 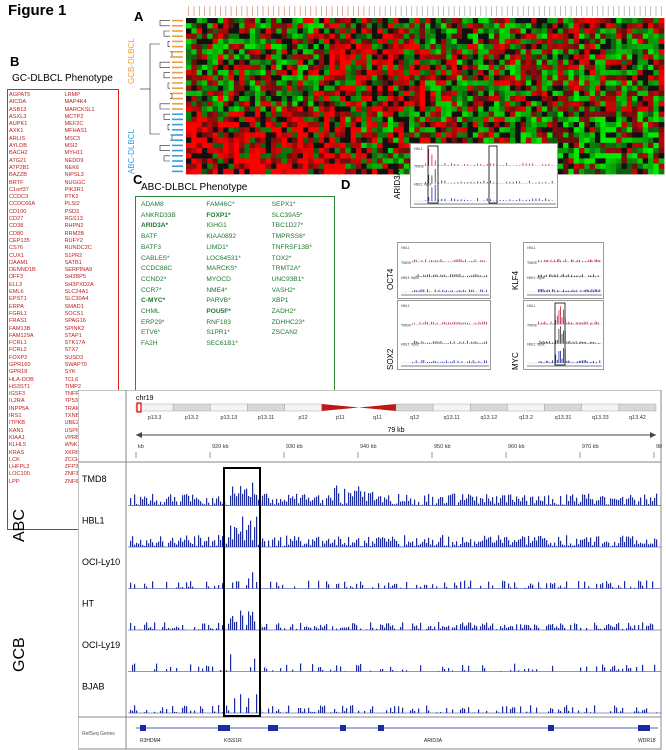 I want to click on current-position-marker, so click(x=139, y=407).